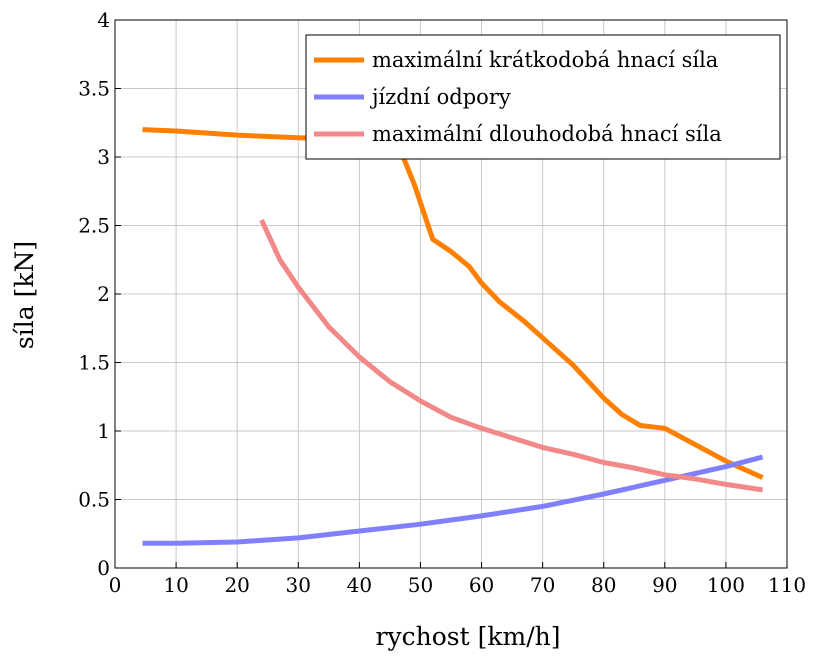 The height and width of the screenshot is (661, 821). I want to click on y-tick-label: 0, so click(103, 568).